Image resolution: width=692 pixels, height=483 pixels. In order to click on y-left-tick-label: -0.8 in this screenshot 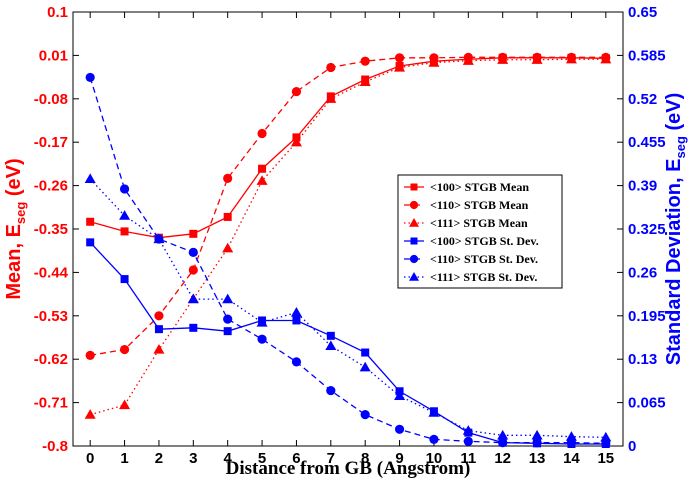, I will do `click(55, 446)`.